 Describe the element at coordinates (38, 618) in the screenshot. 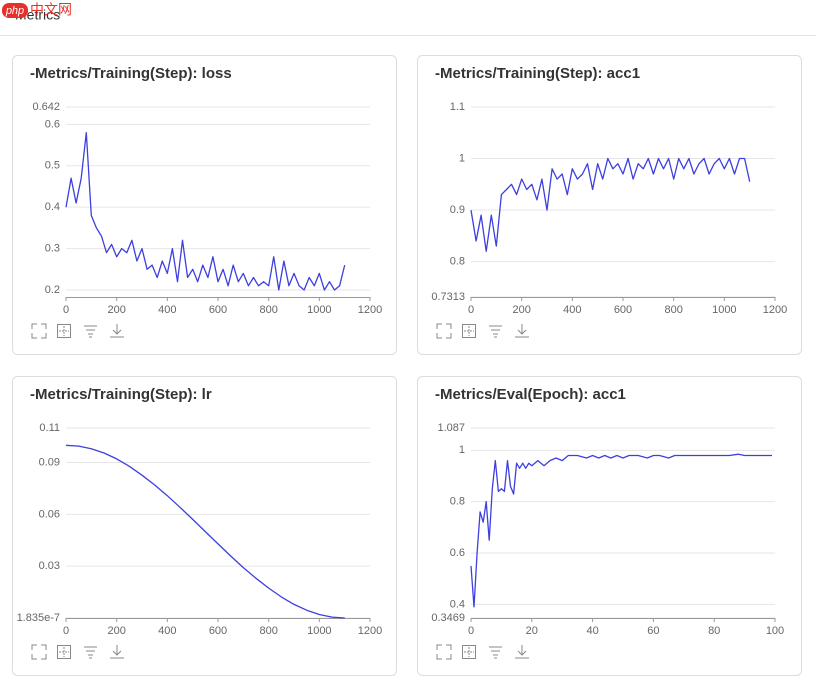

I see `y-tick-label: 1.835e-7` at that location.